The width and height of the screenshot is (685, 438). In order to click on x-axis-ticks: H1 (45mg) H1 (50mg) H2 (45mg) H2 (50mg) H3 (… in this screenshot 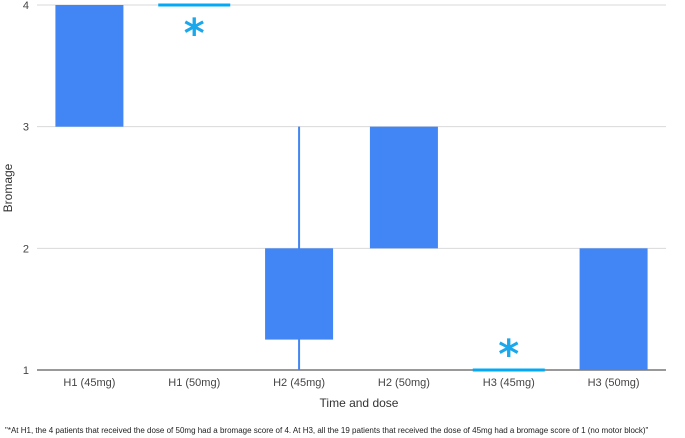, I will do `click(351, 383)`.